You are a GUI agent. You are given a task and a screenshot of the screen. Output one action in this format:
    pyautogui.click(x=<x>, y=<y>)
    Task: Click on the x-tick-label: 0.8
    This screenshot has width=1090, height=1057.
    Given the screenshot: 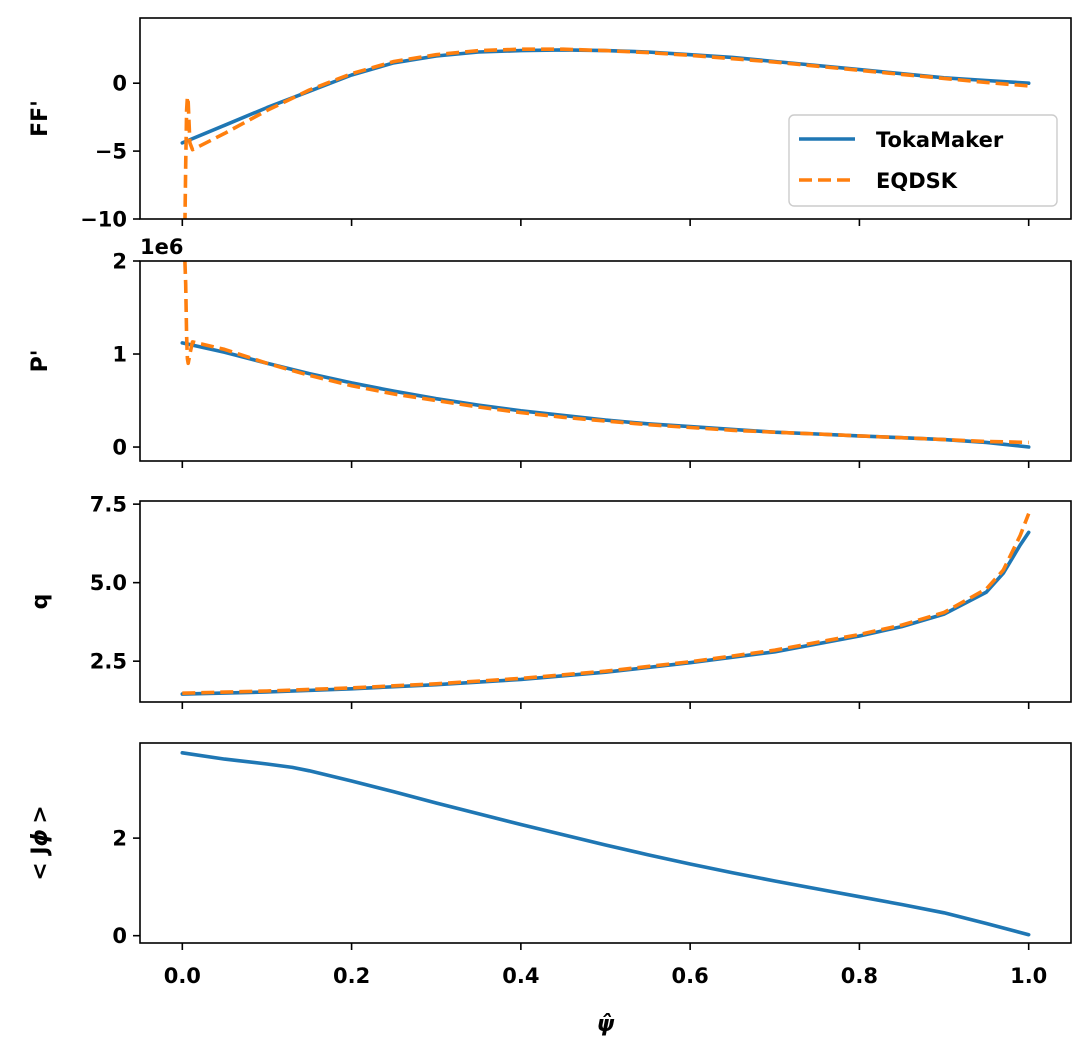 What is the action you would take?
    pyautogui.click(x=859, y=976)
    